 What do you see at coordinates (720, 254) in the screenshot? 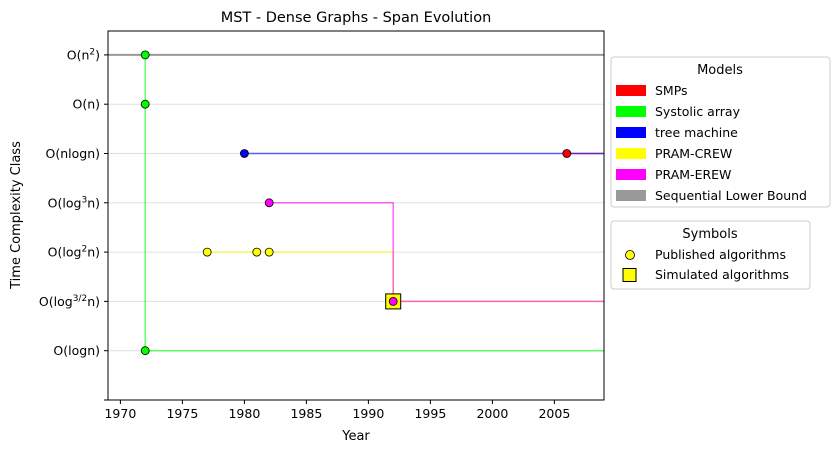
I see `legend-entry-label: Published algorithms` at bounding box center [720, 254].